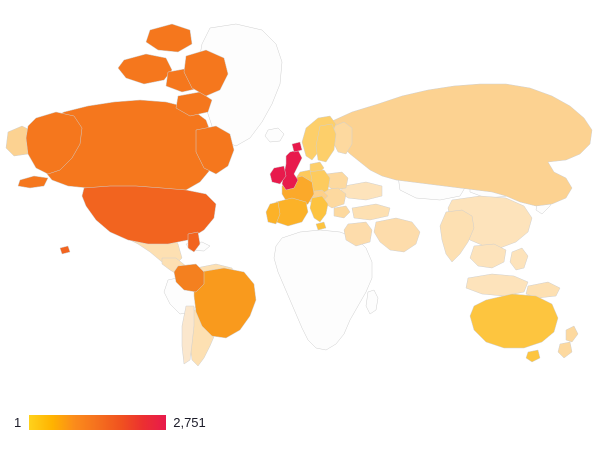 This screenshot has width=601, height=449. What do you see at coordinates (300, 422) in the screenshot?
I see `map-legend: 1 2,751` at bounding box center [300, 422].